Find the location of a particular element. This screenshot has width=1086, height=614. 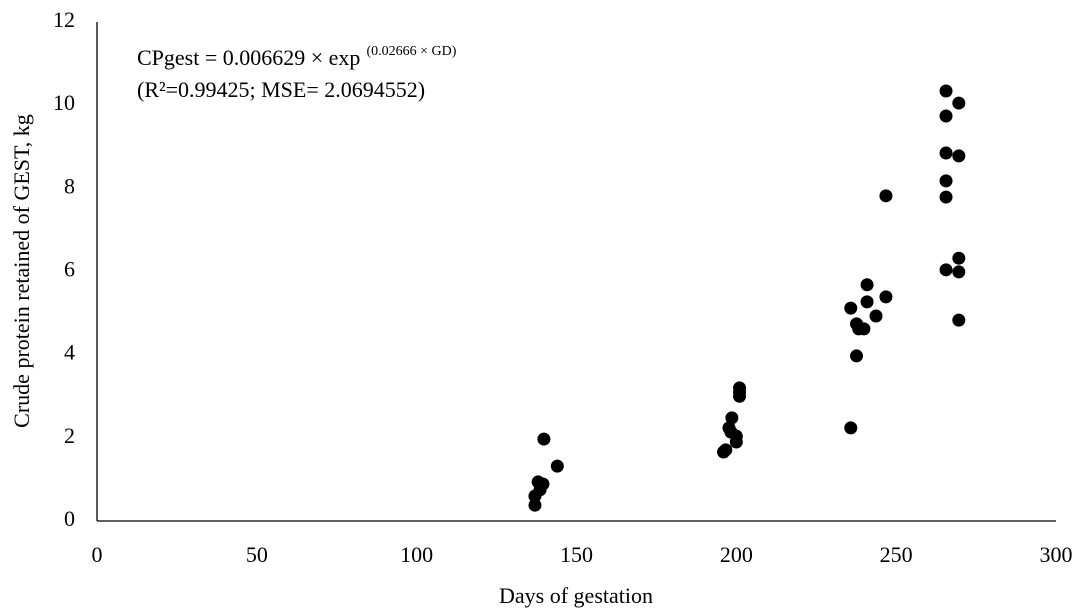

x-tick-label: 300 is located at coordinates (1056, 554).